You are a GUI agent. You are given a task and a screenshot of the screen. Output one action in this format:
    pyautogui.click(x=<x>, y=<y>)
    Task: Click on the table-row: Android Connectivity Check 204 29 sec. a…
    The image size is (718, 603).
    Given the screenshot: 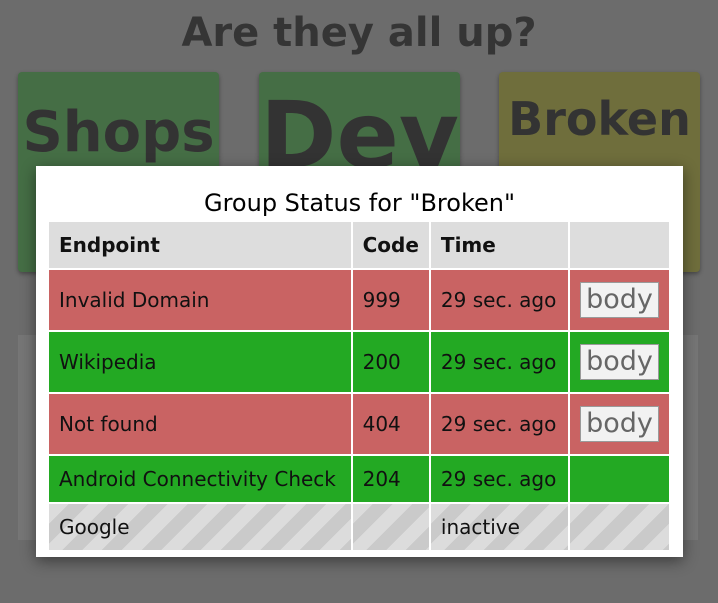 What is the action you would take?
    pyautogui.click(x=359, y=479)
    